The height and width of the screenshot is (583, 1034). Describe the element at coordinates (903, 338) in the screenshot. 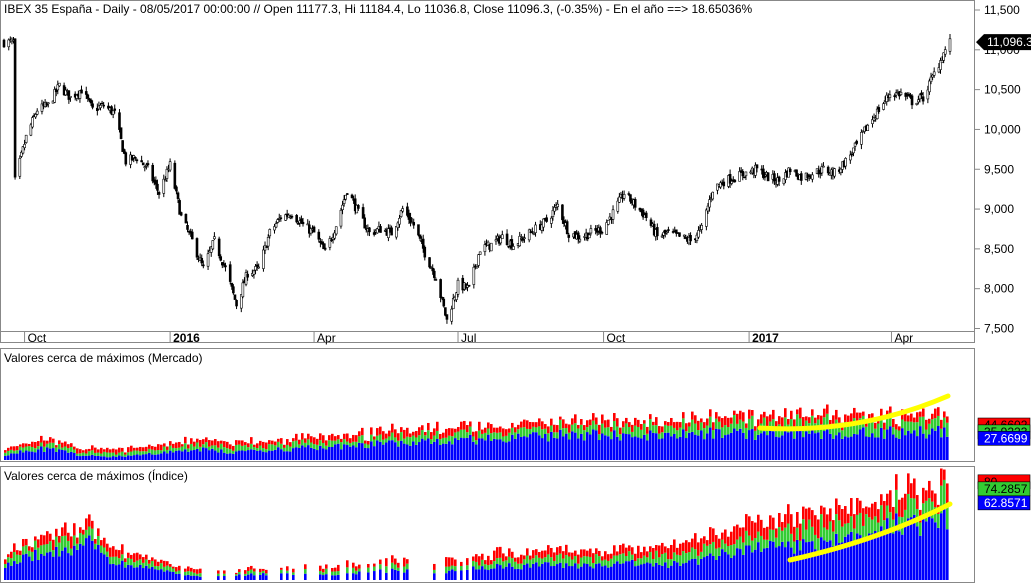

I see `price-x-tick-label: Apr` at that location.